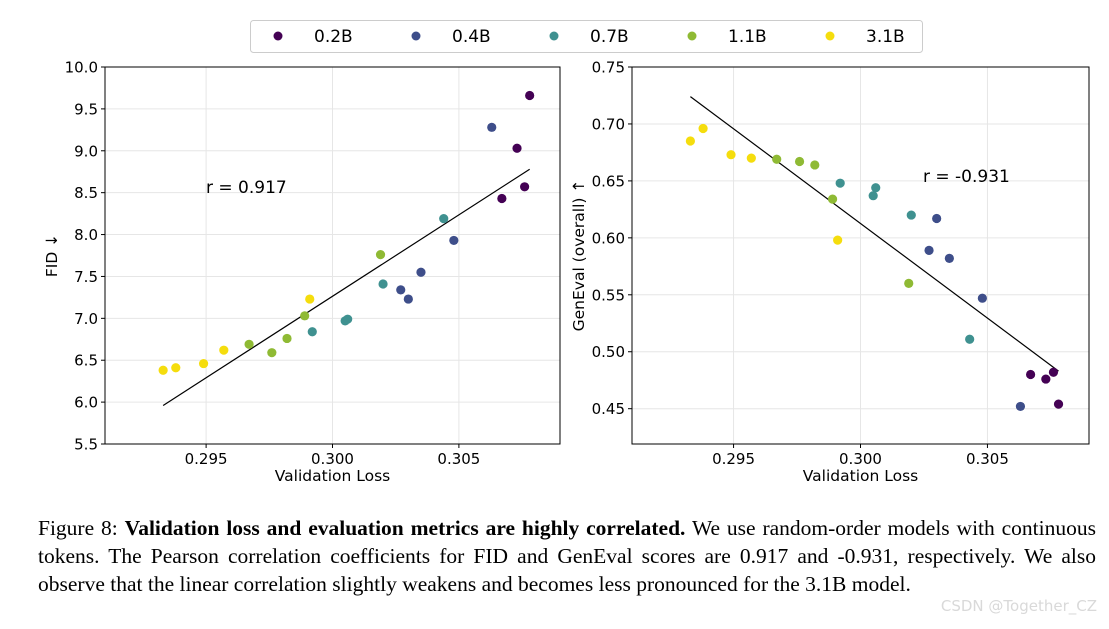 The width and height of the screenshot is (1109, 629). What do you see at coordinates (608, 295) in the screenshot?
I see `y-tick-label: 0.55` at bounding box center [608, 295].